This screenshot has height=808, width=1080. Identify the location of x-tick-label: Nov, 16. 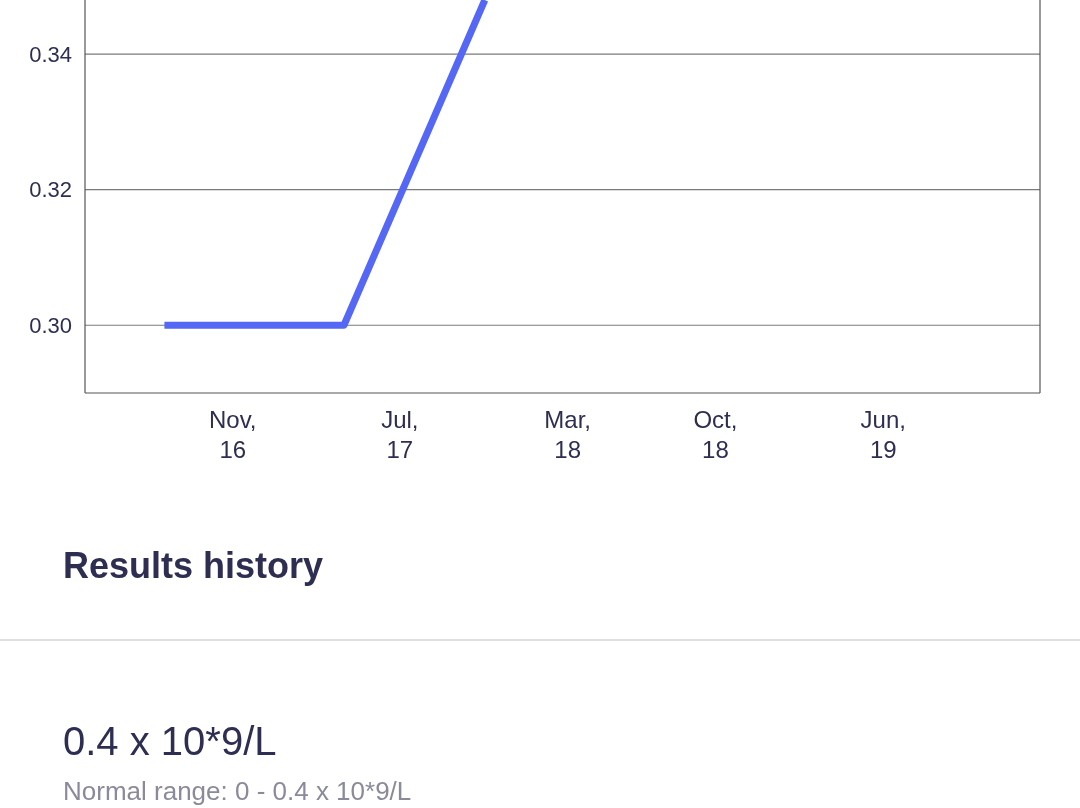
(232, 434).